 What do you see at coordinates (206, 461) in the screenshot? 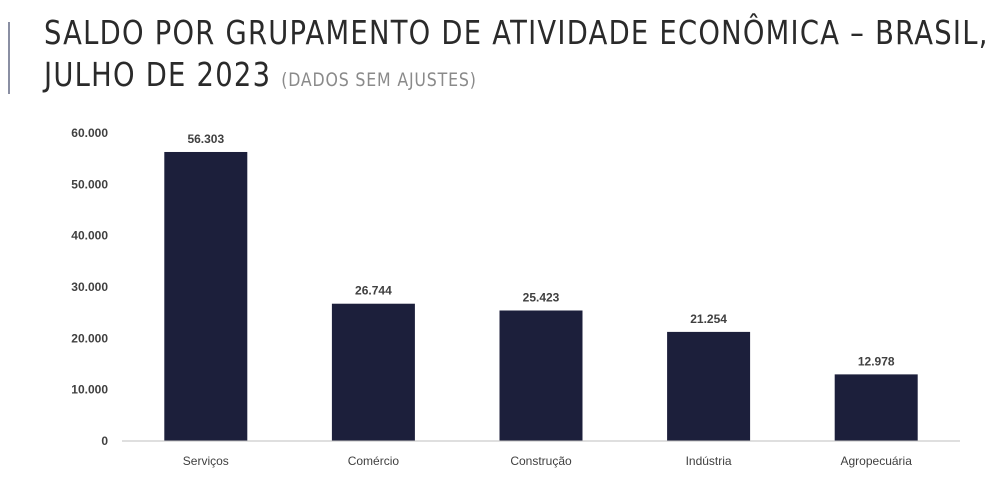
I see `x-tick-label: Serviços` at bounding box center [206, 461].